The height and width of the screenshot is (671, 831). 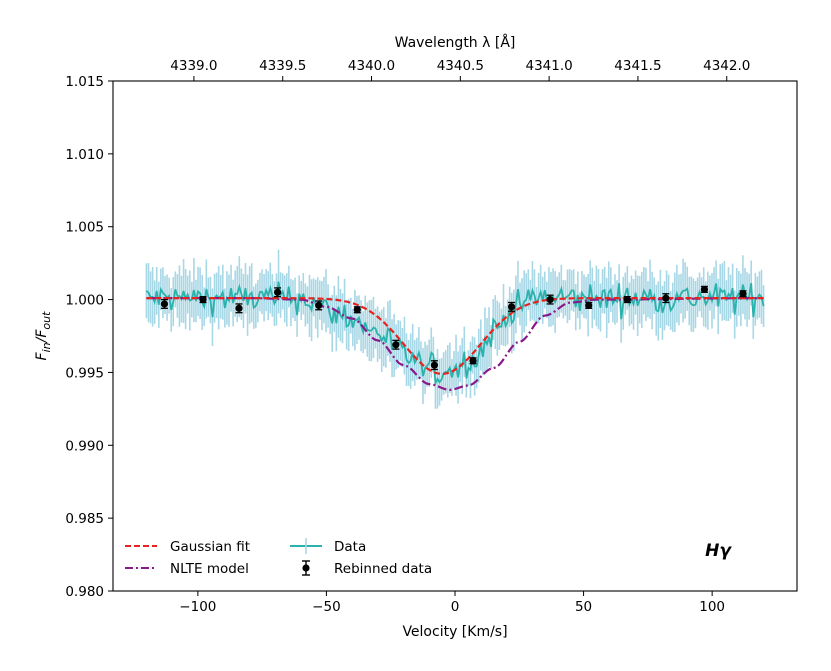 I want to click on x-axis-ticks: −100 −50 0 50 100, so click(x=452, y=603).